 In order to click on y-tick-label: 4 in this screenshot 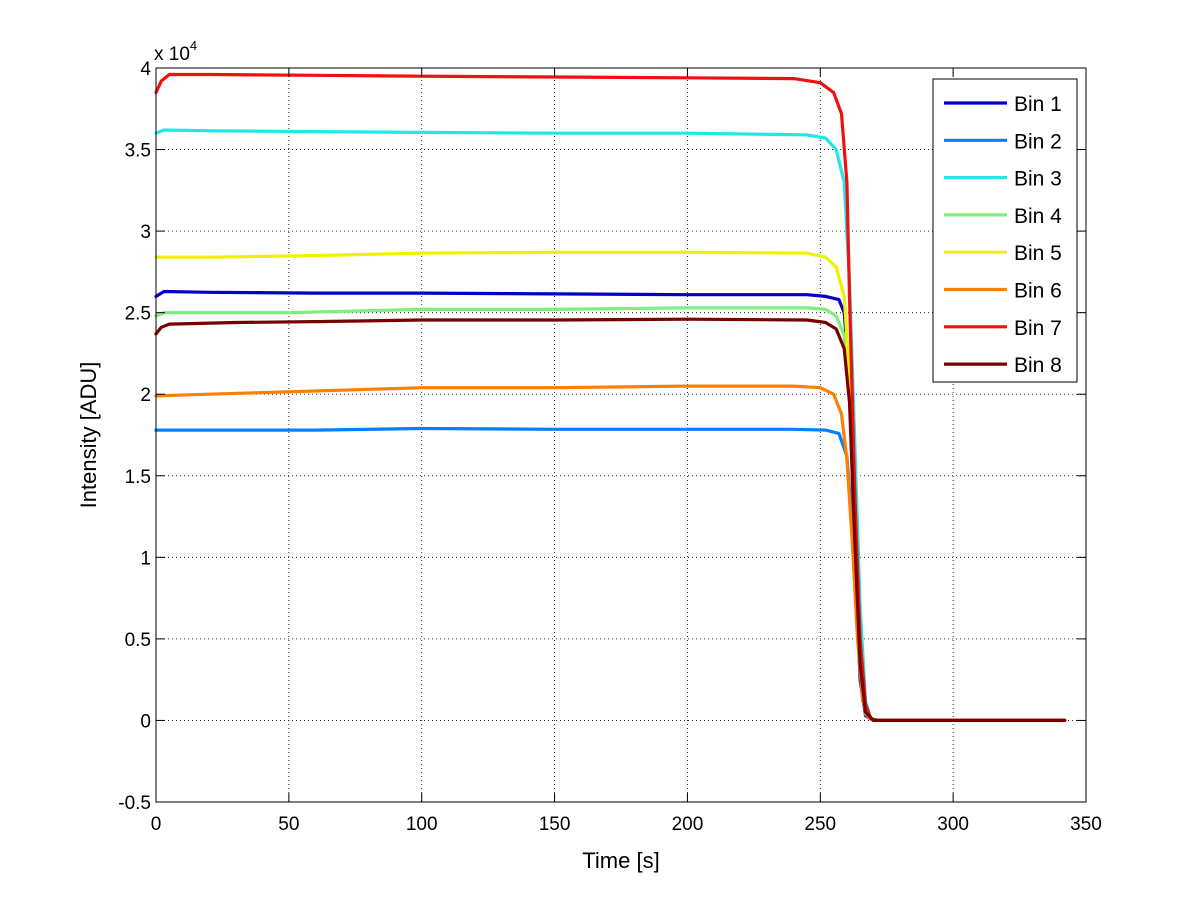, I will do `click(145, 69)`.